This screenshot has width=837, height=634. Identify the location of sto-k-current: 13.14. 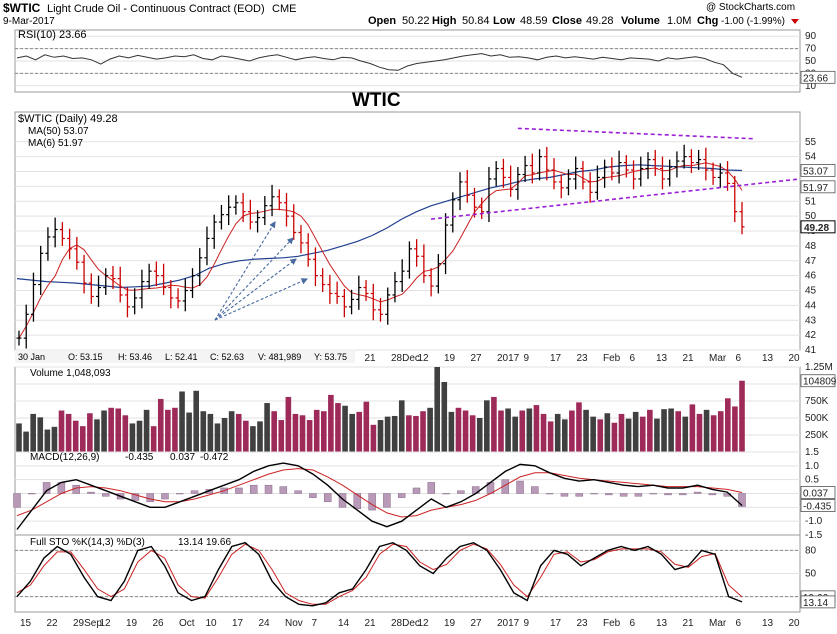
(815, 603).